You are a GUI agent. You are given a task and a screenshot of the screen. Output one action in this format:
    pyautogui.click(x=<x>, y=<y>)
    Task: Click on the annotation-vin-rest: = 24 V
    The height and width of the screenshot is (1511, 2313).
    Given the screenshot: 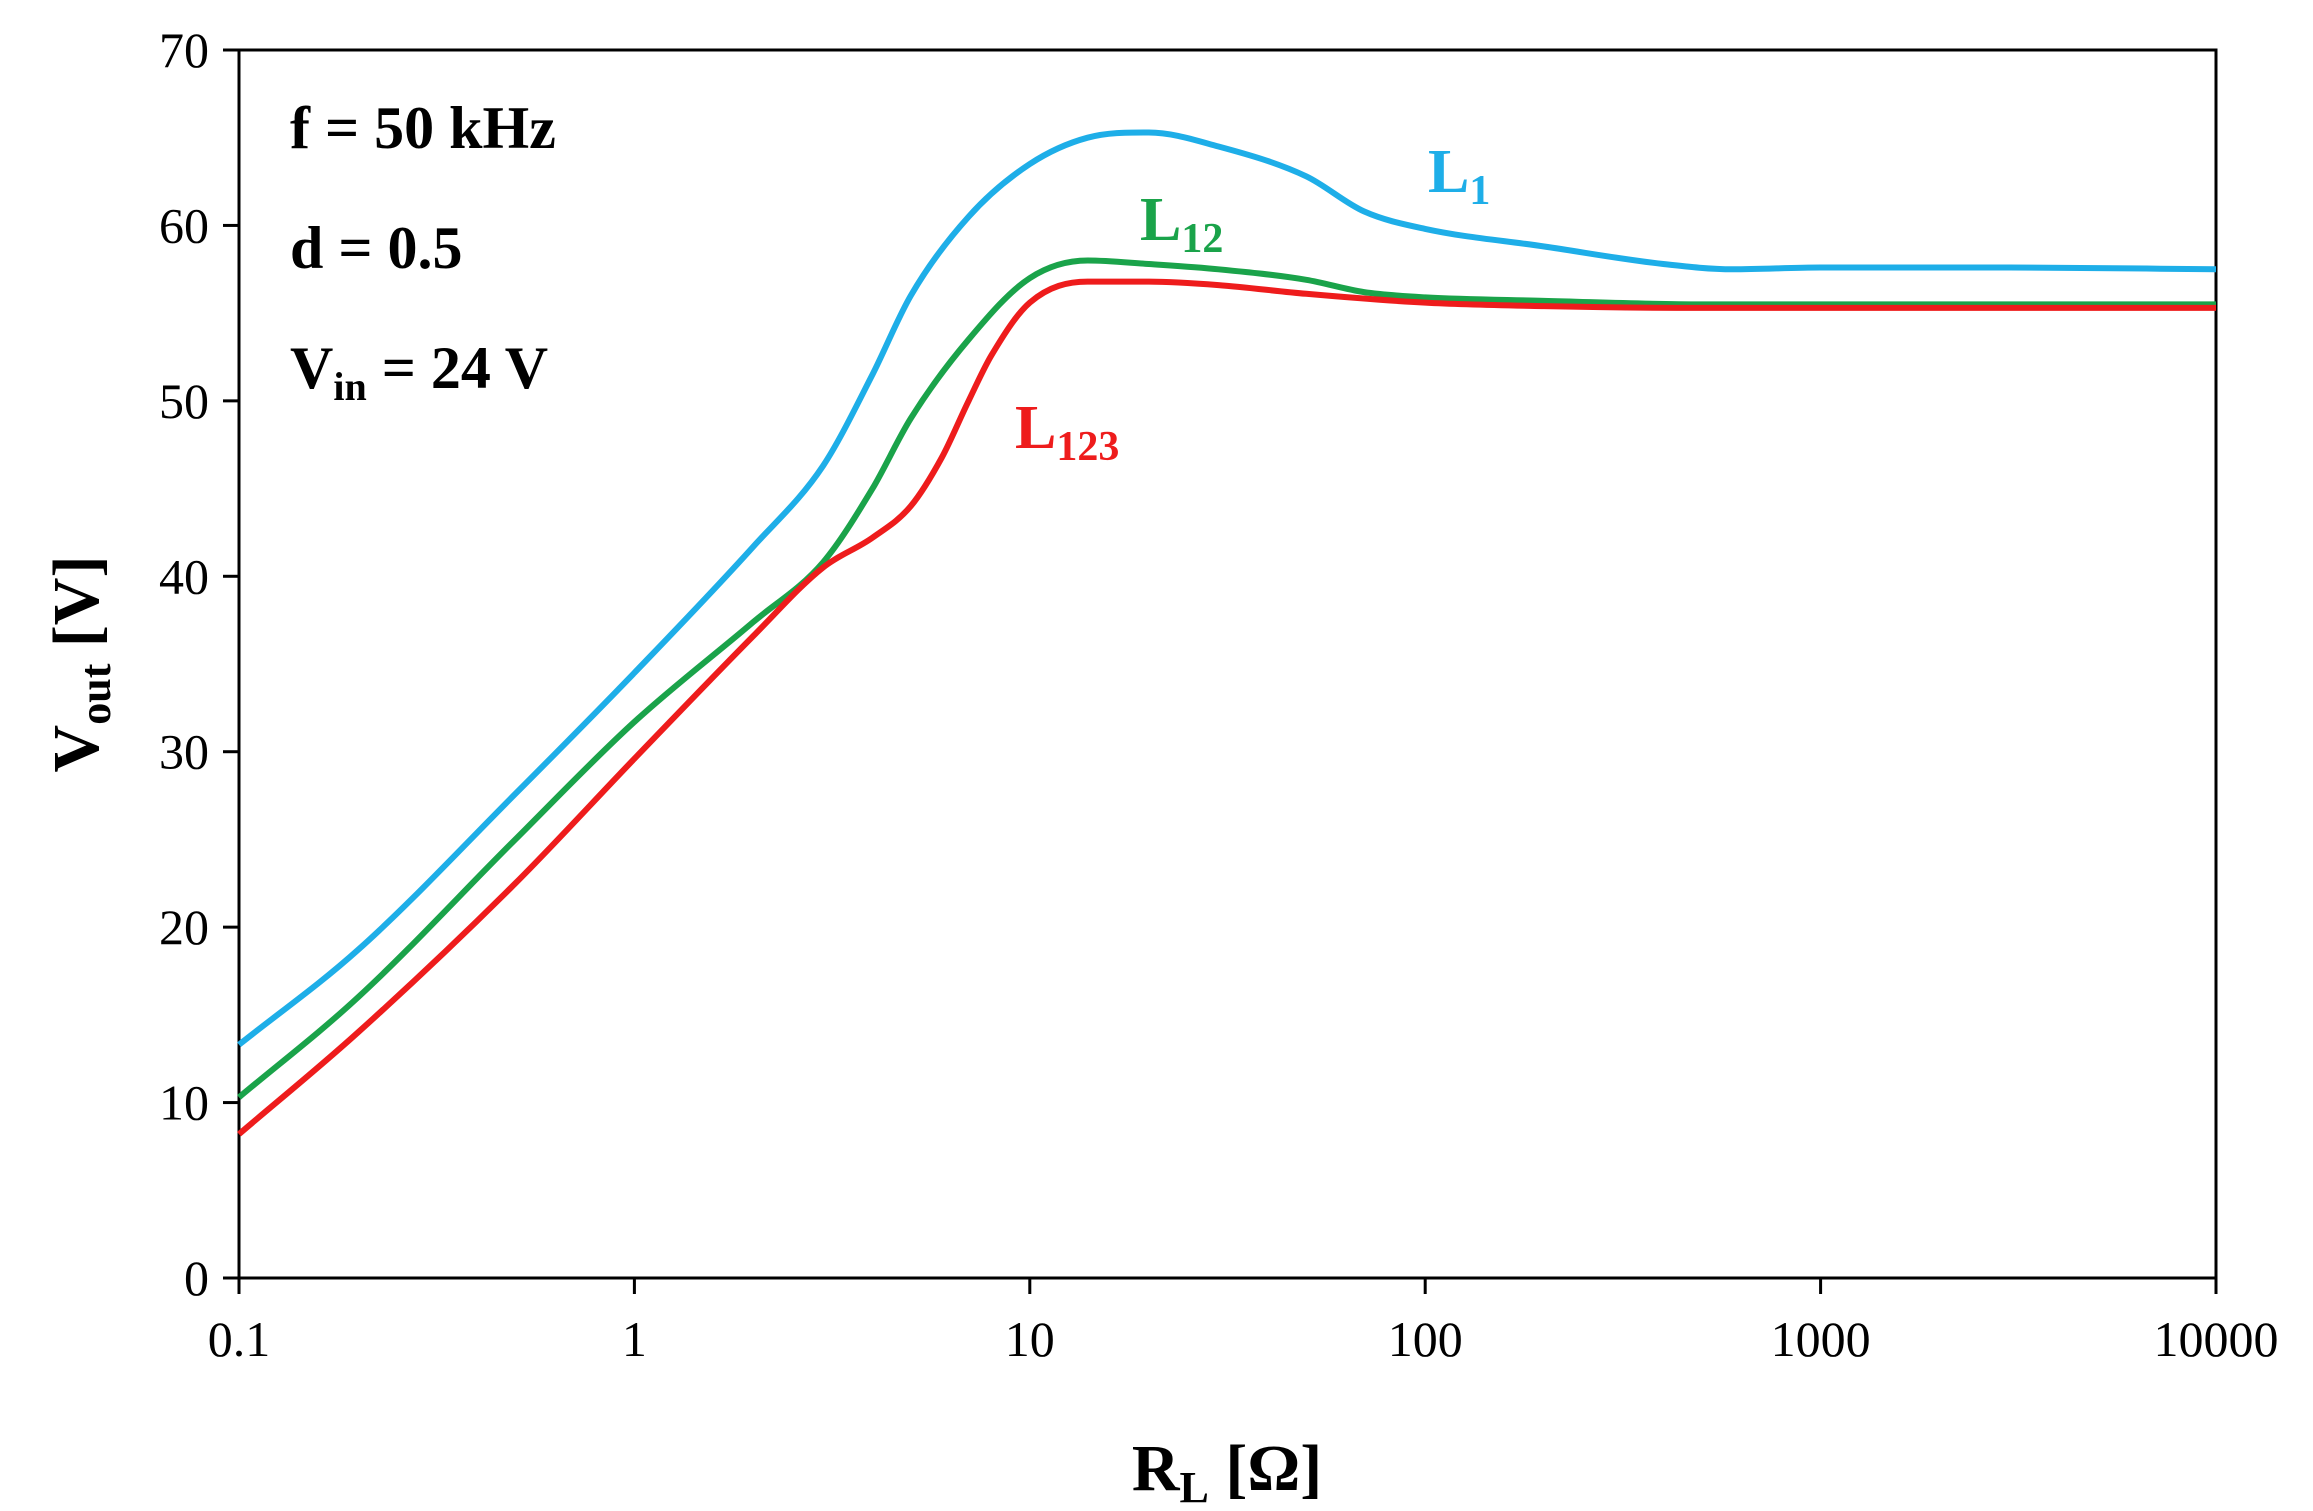 What is the action you would take?
    pyautogui.click(x=457, y=368)
    